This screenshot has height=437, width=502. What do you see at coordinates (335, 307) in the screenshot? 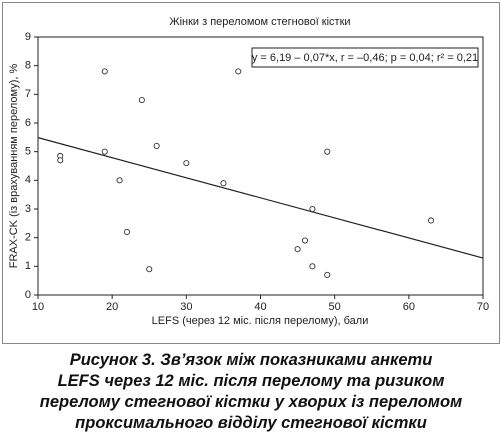
I see `x-tick-label: 50` at bounding box center [335, 307].